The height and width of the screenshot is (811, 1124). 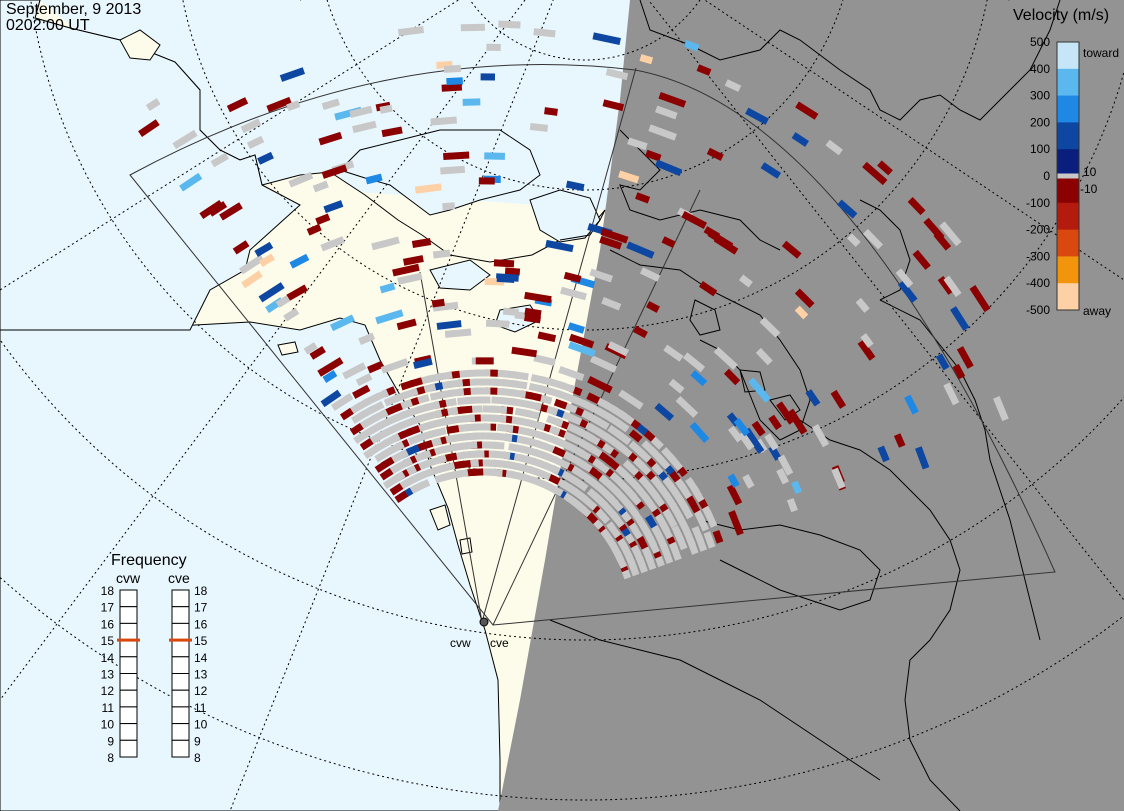 What do you see at coordinates (1038, 230) in the screenshot?
I see `legend-tick-label: -200` at bounding box center [1038, 230].